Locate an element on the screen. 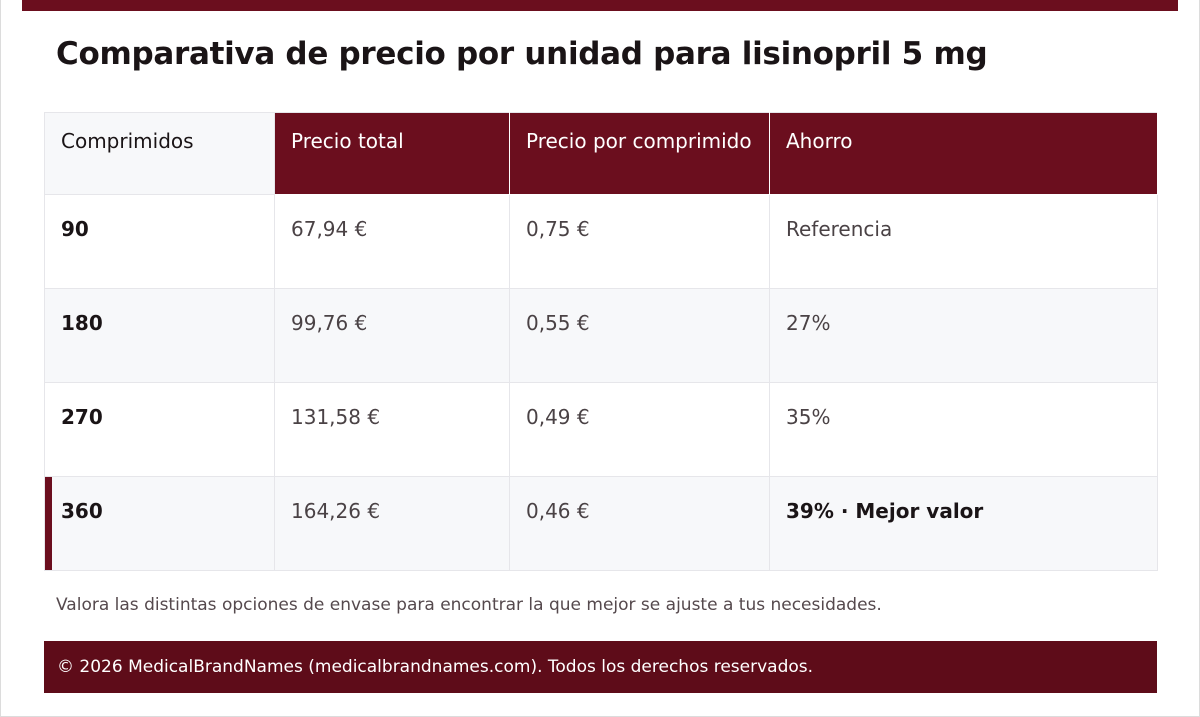 The image size is (1200, 717). table-row: 270 131,58 € 0,49 € 35% is located at coordinates (601, 429).